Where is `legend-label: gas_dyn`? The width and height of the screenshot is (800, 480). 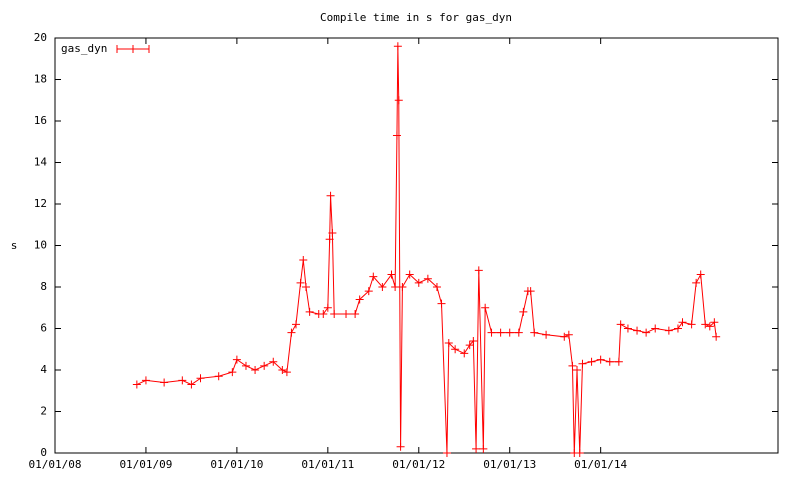
legend-label: gas_dyn is located at coordinates (84, 48).